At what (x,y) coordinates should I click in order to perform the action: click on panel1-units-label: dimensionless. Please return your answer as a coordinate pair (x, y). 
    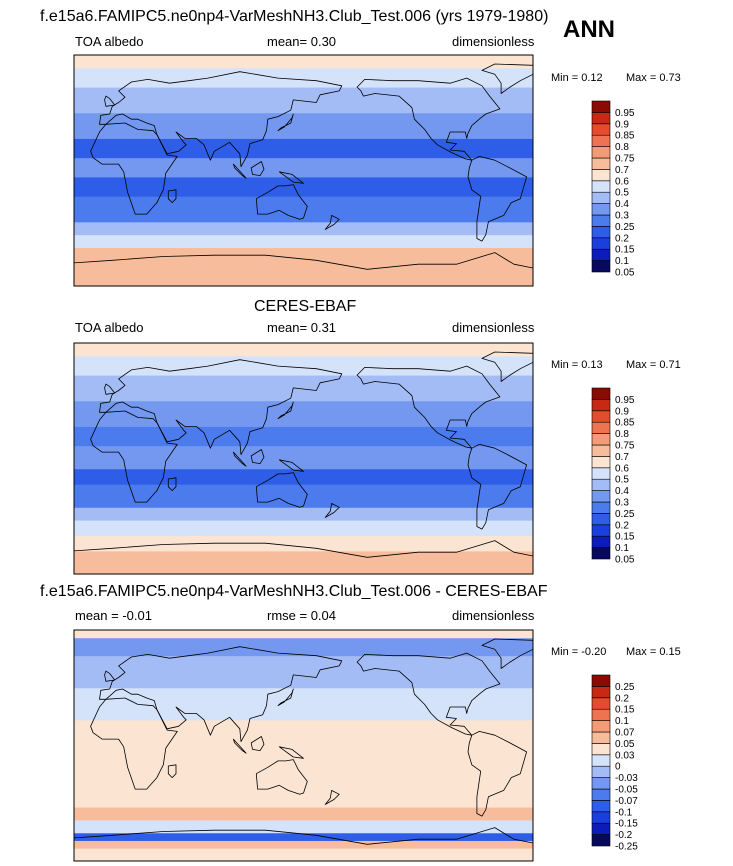
    Looking at the image, I should click on (493, 41).